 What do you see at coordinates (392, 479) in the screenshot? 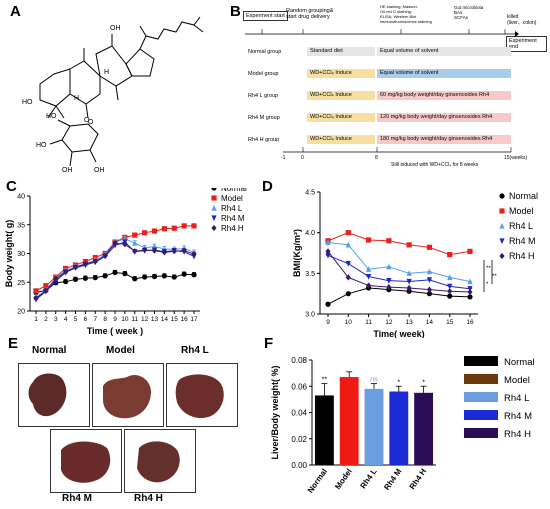
I see `x-tick-label: Rh4 M` at bounding box center [392, 479].